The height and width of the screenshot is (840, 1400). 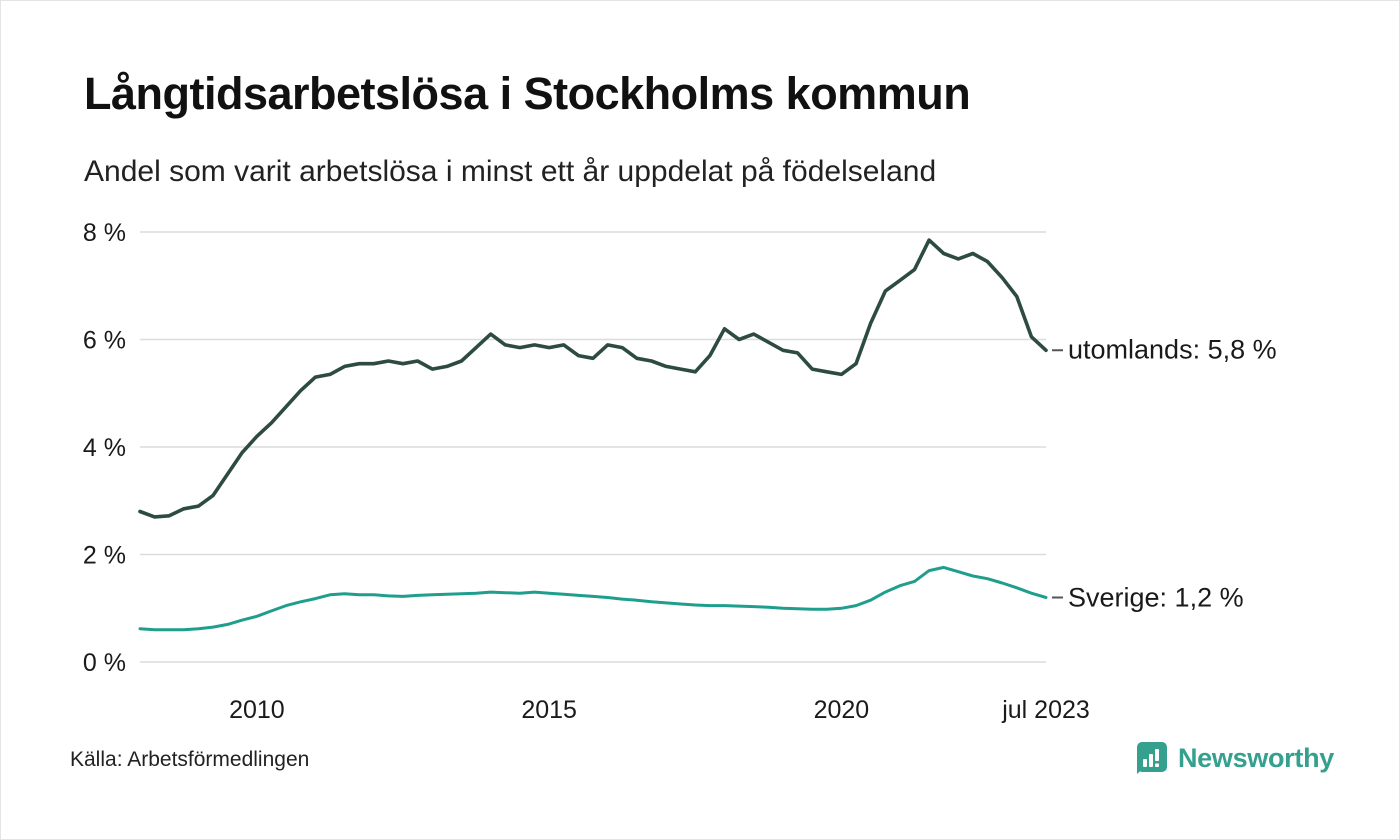 What do you see at coordinates (593, 598) in the screenshot?
I see `series-line-Sverige` at bounding box center [593, 598].